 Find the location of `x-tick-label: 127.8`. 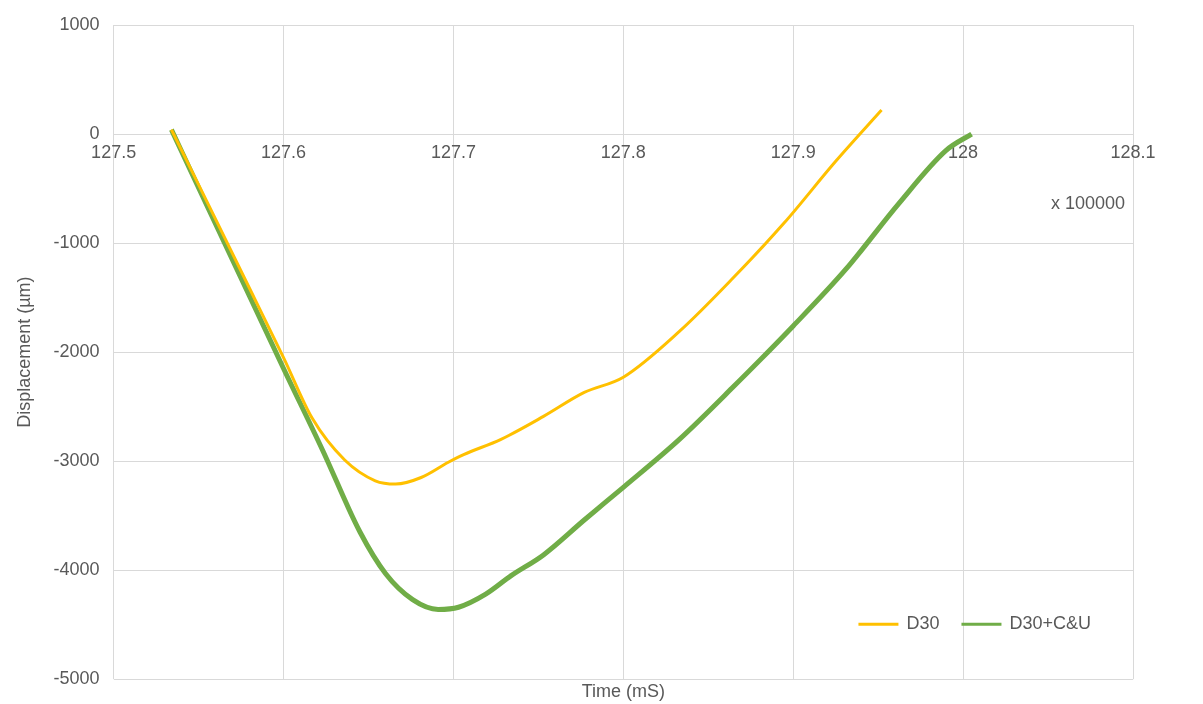

x-tick-label: 127.8 is located at coordinates (623, 151).